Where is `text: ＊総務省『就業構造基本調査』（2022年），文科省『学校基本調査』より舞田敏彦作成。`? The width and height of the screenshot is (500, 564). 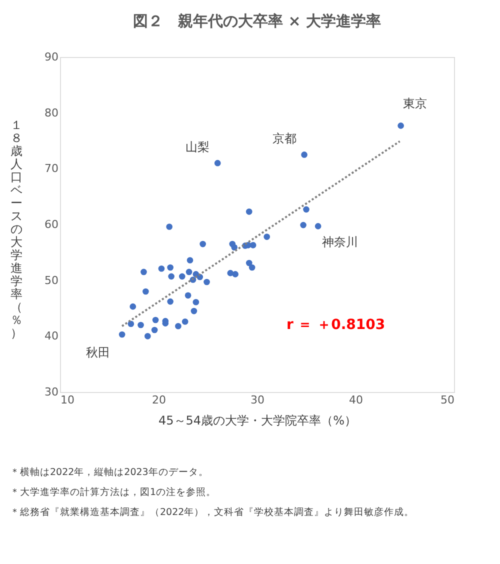 text: ＊総務省『就業構造基本調査』（2022年），文科省『学校基本調査』より舞田敏彦作成。 is located at coordinates (212, 512).